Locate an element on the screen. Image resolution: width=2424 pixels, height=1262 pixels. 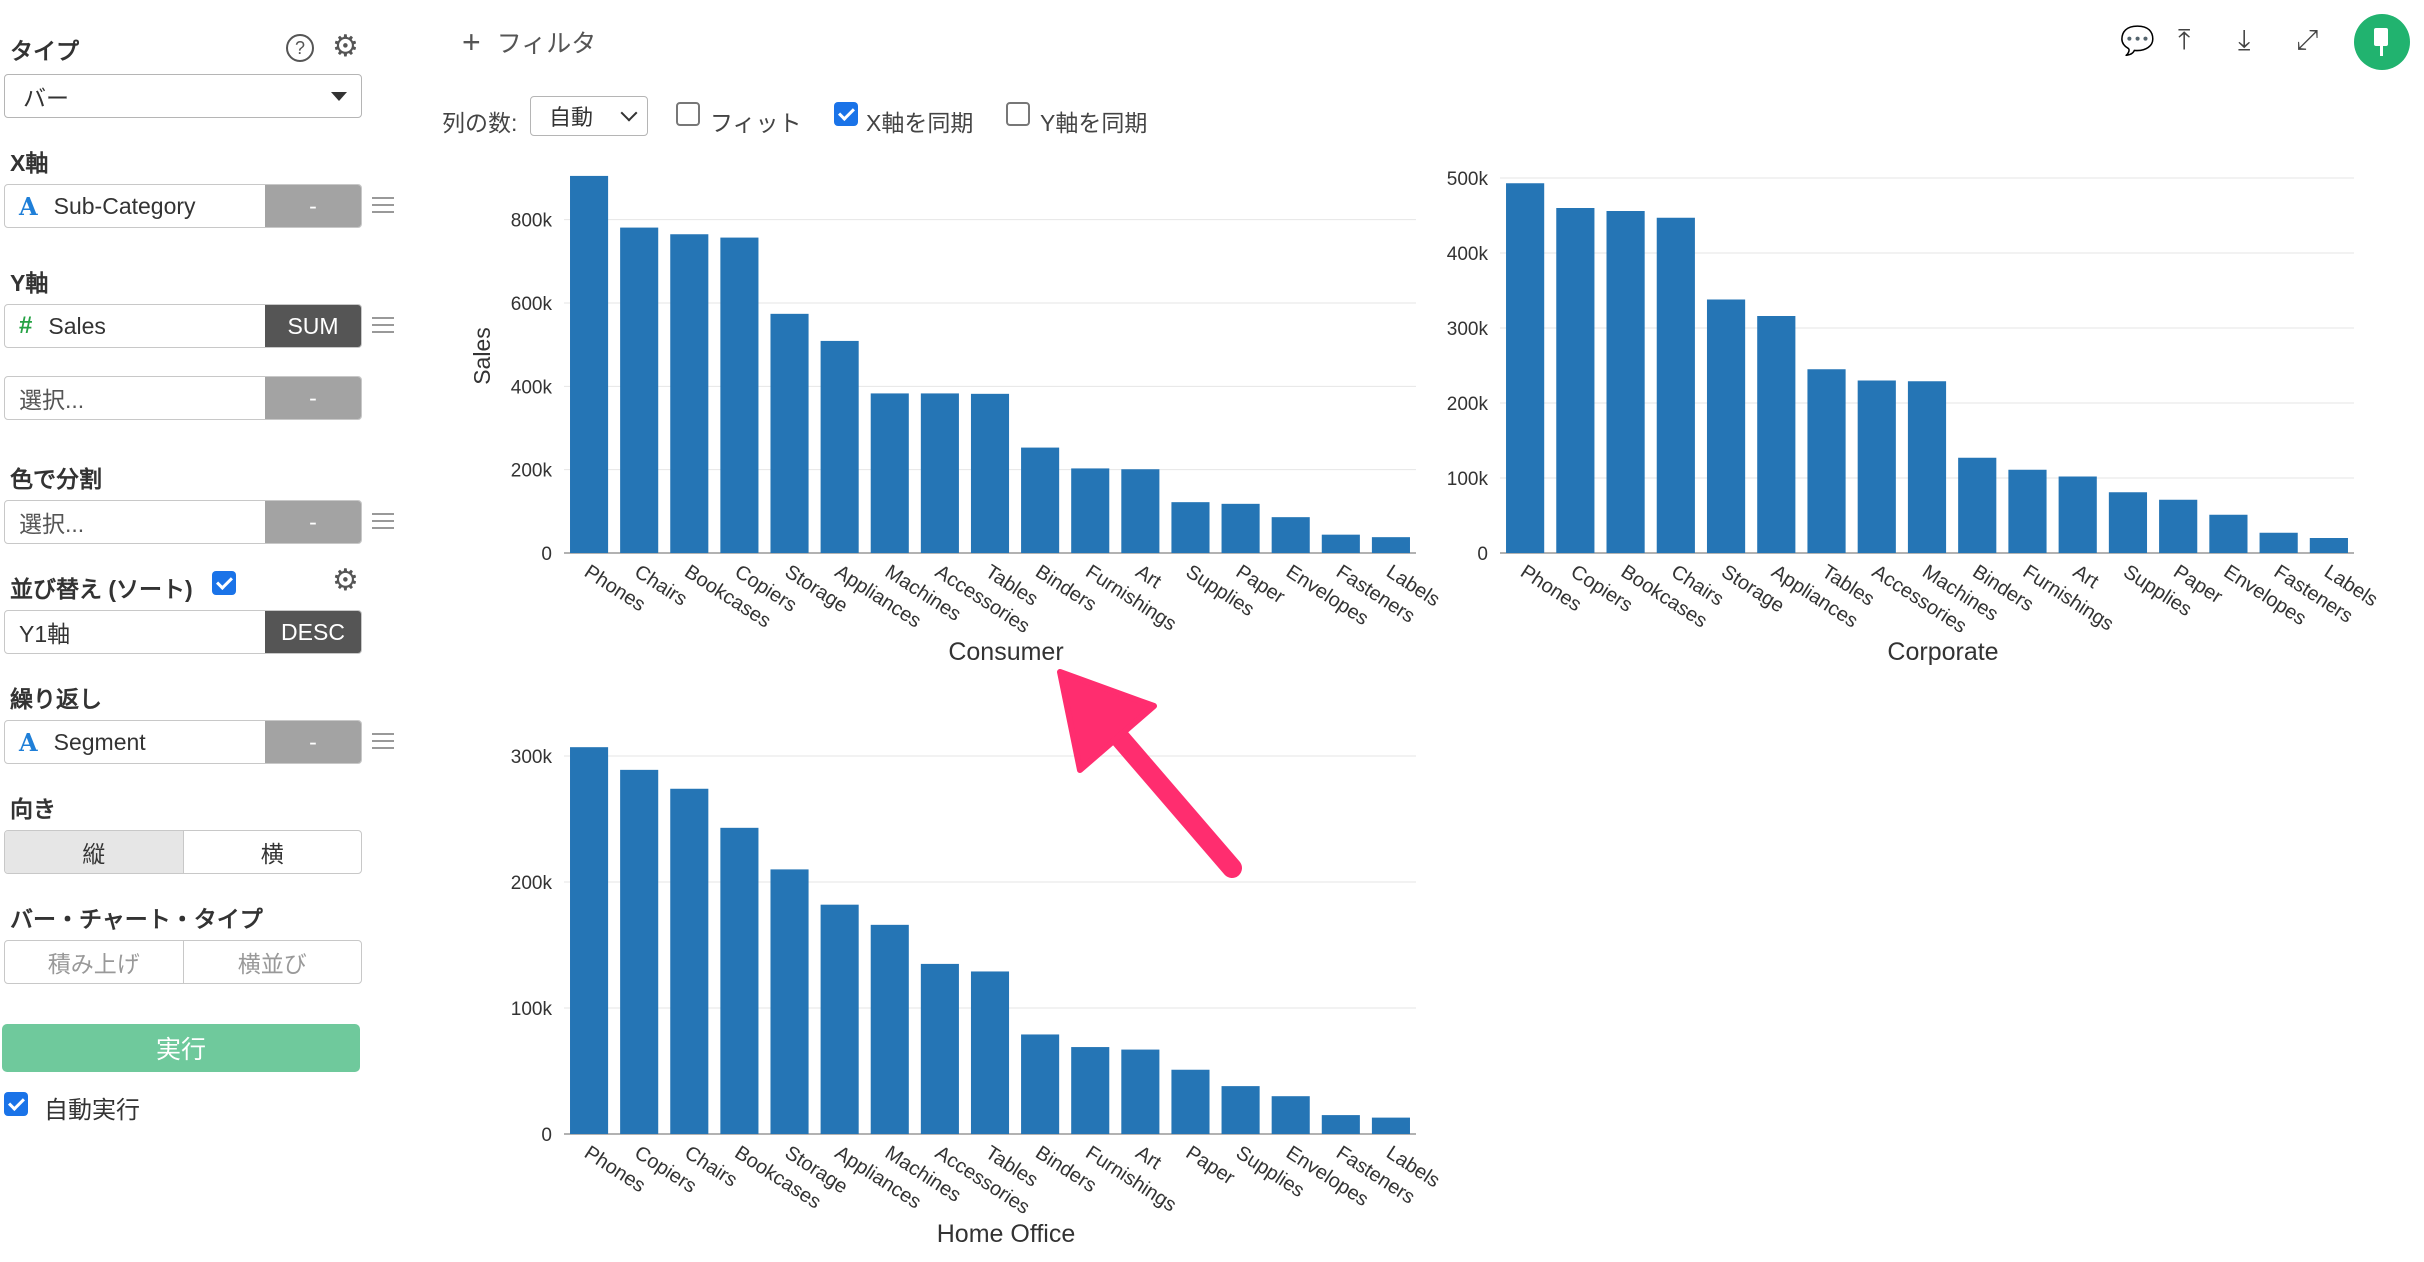
columns-select: 自動 is located at coordinates (589, 116).